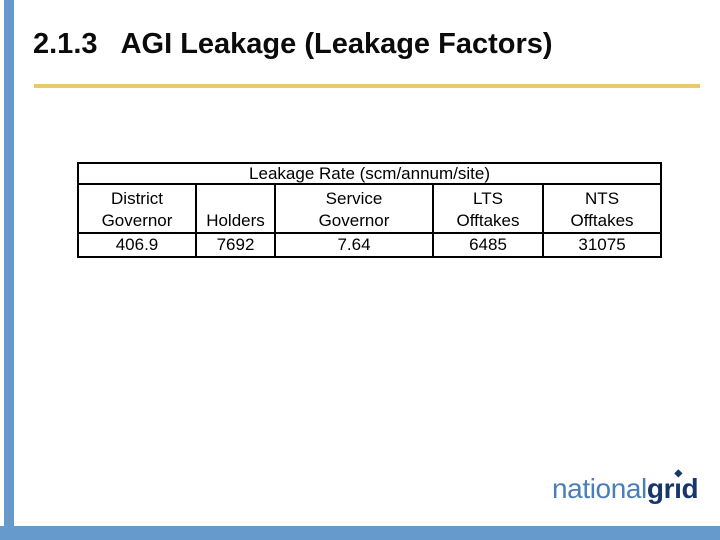 Image resolution: width=720 pixels, height=540 pixels. Describe the element at coordinates (599, 488) in the screenshot. I see `logo-national-text: national` at that location.